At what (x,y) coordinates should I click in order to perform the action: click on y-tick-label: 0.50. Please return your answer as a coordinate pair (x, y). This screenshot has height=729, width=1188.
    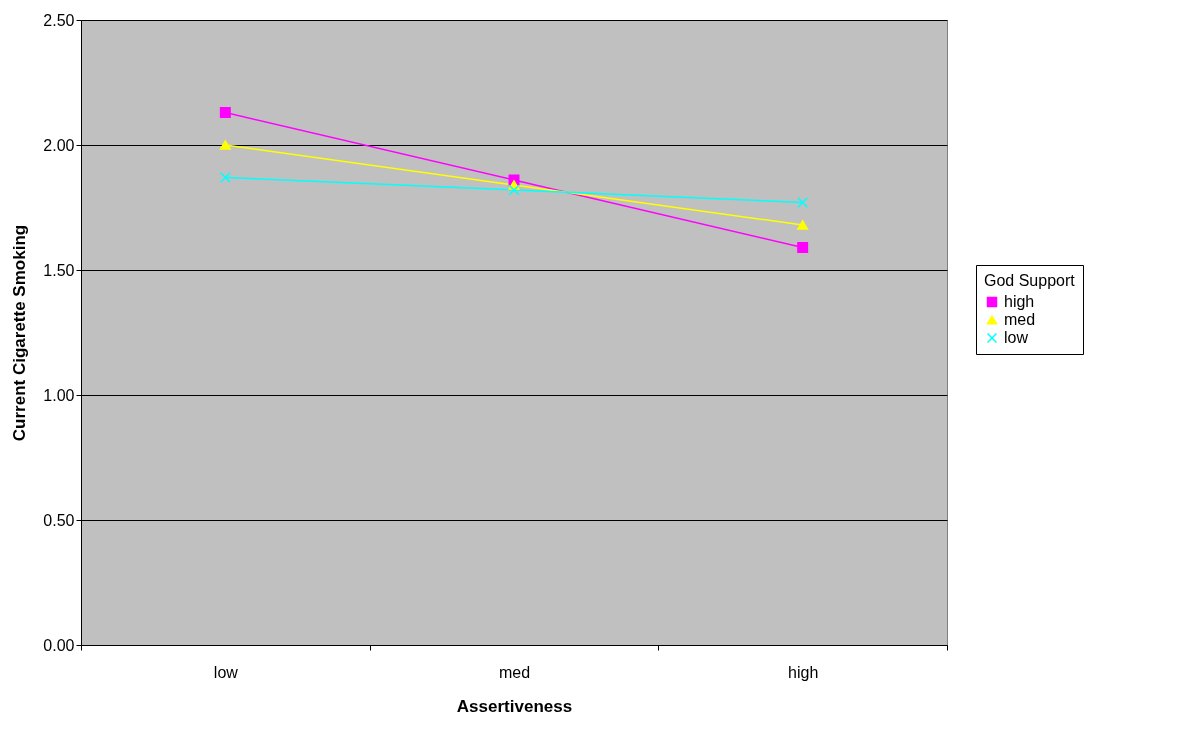
    Looking at the image, I should click on (59, 520).